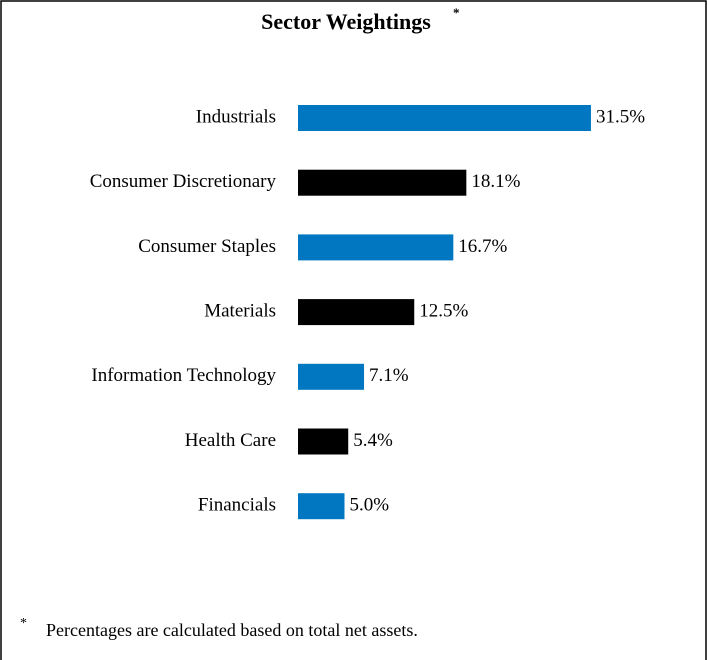 This screenshot has height=660, width=707. What do you see at coordinates (482, 246) in the screenshot?
I see `value-label: 16.7%` at bounding box center [482, 246].